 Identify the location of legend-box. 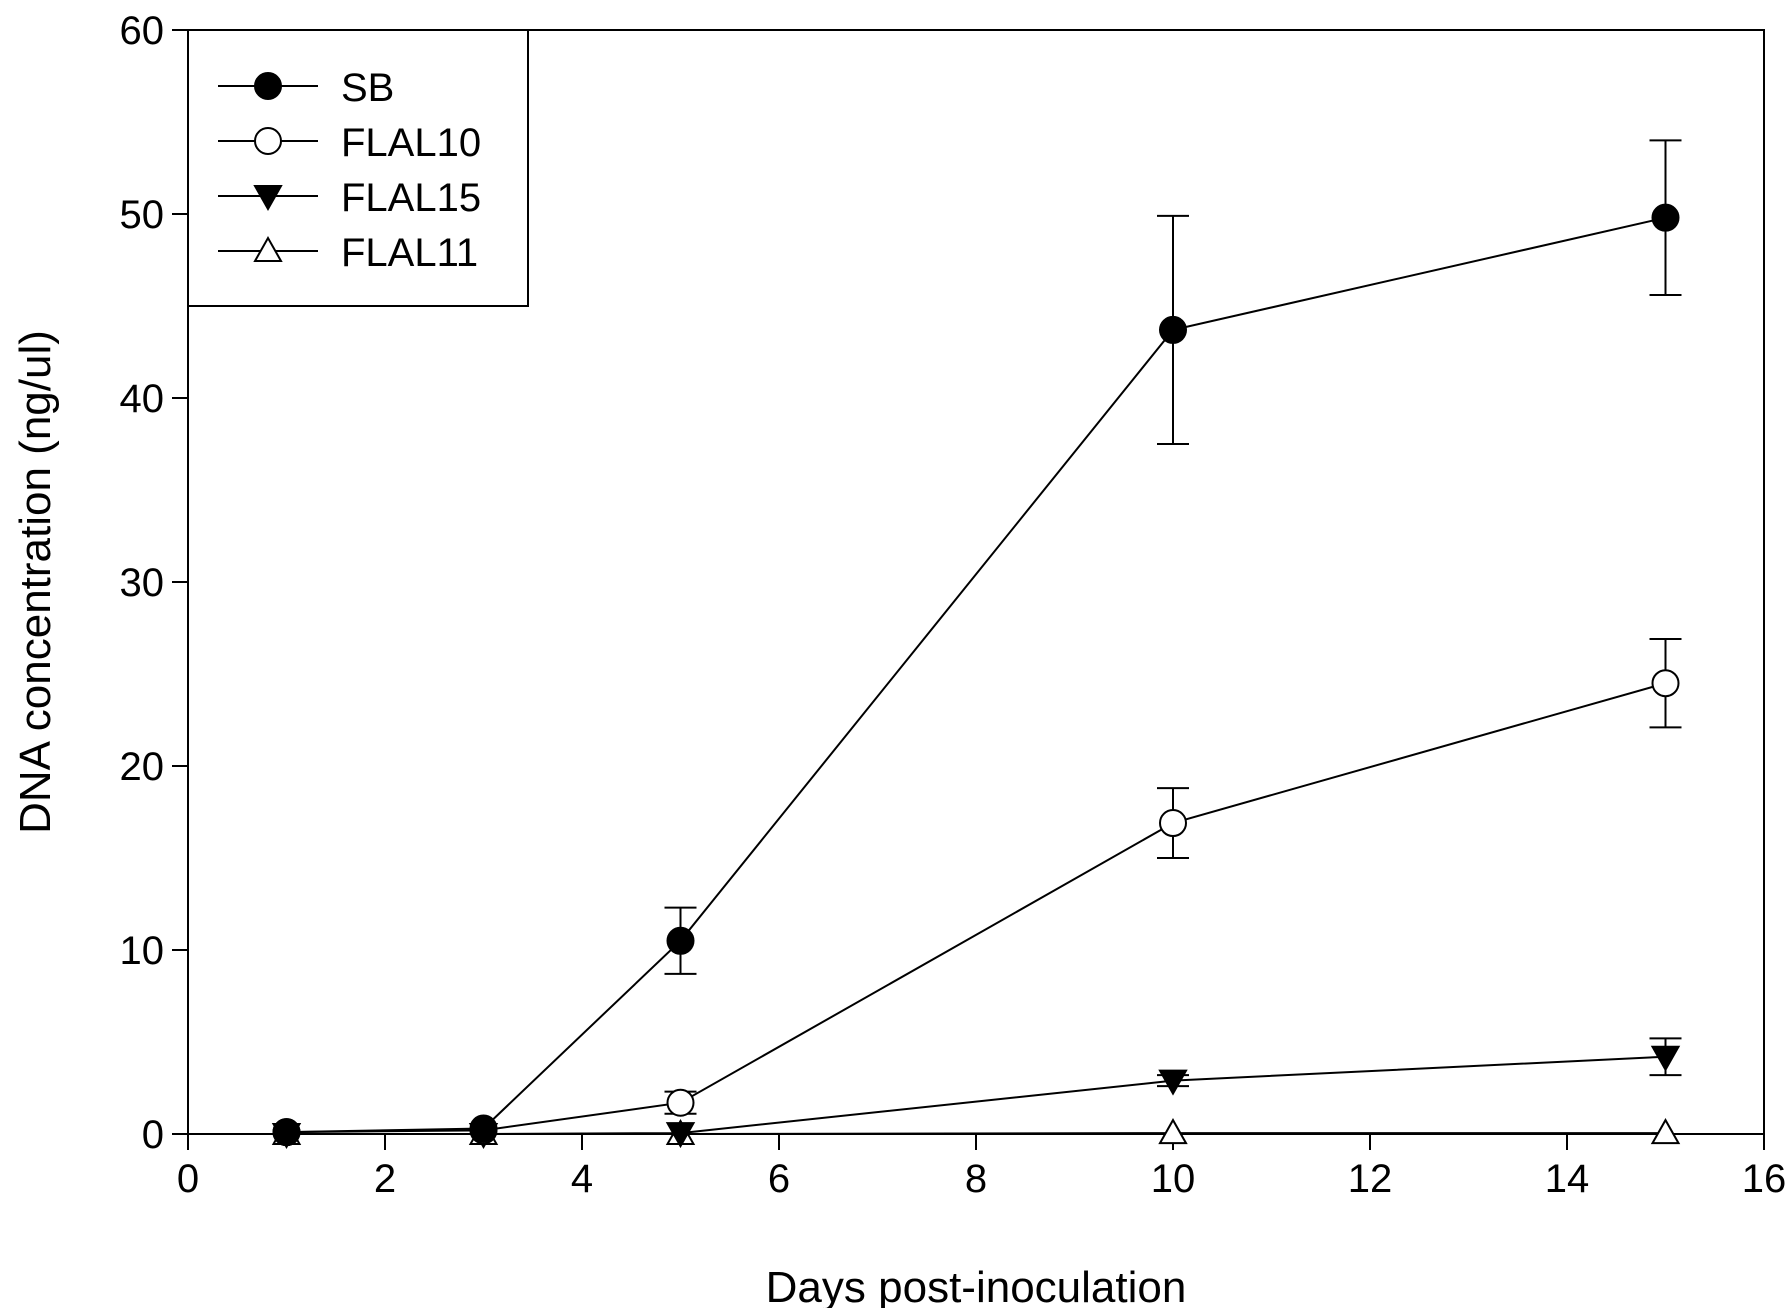
(358, 168).